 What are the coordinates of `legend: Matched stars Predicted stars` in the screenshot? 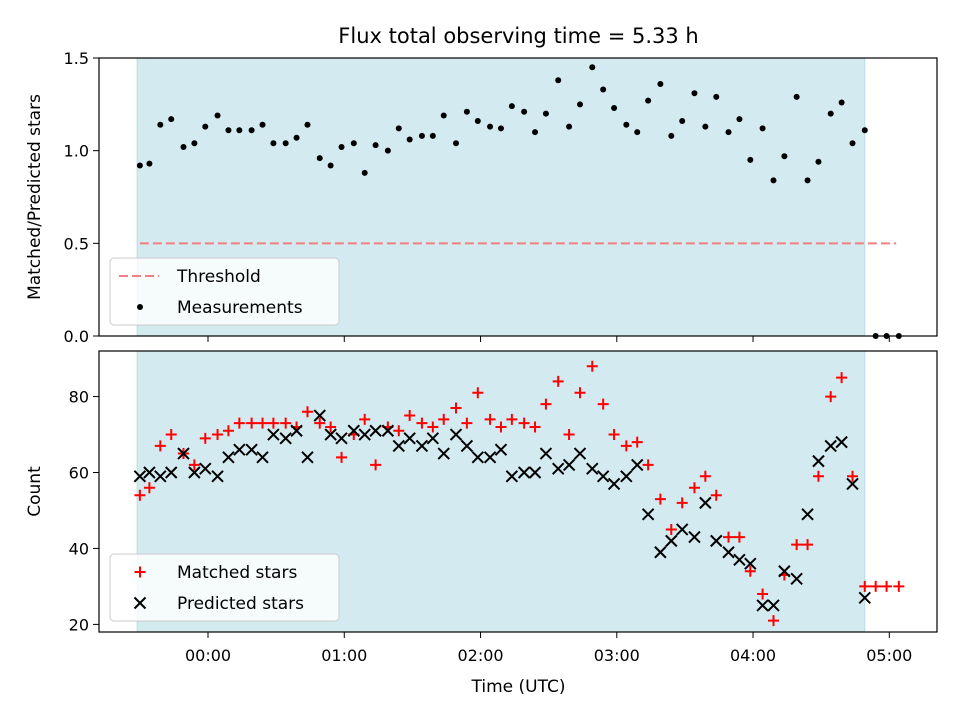 It's located at (224, 587).